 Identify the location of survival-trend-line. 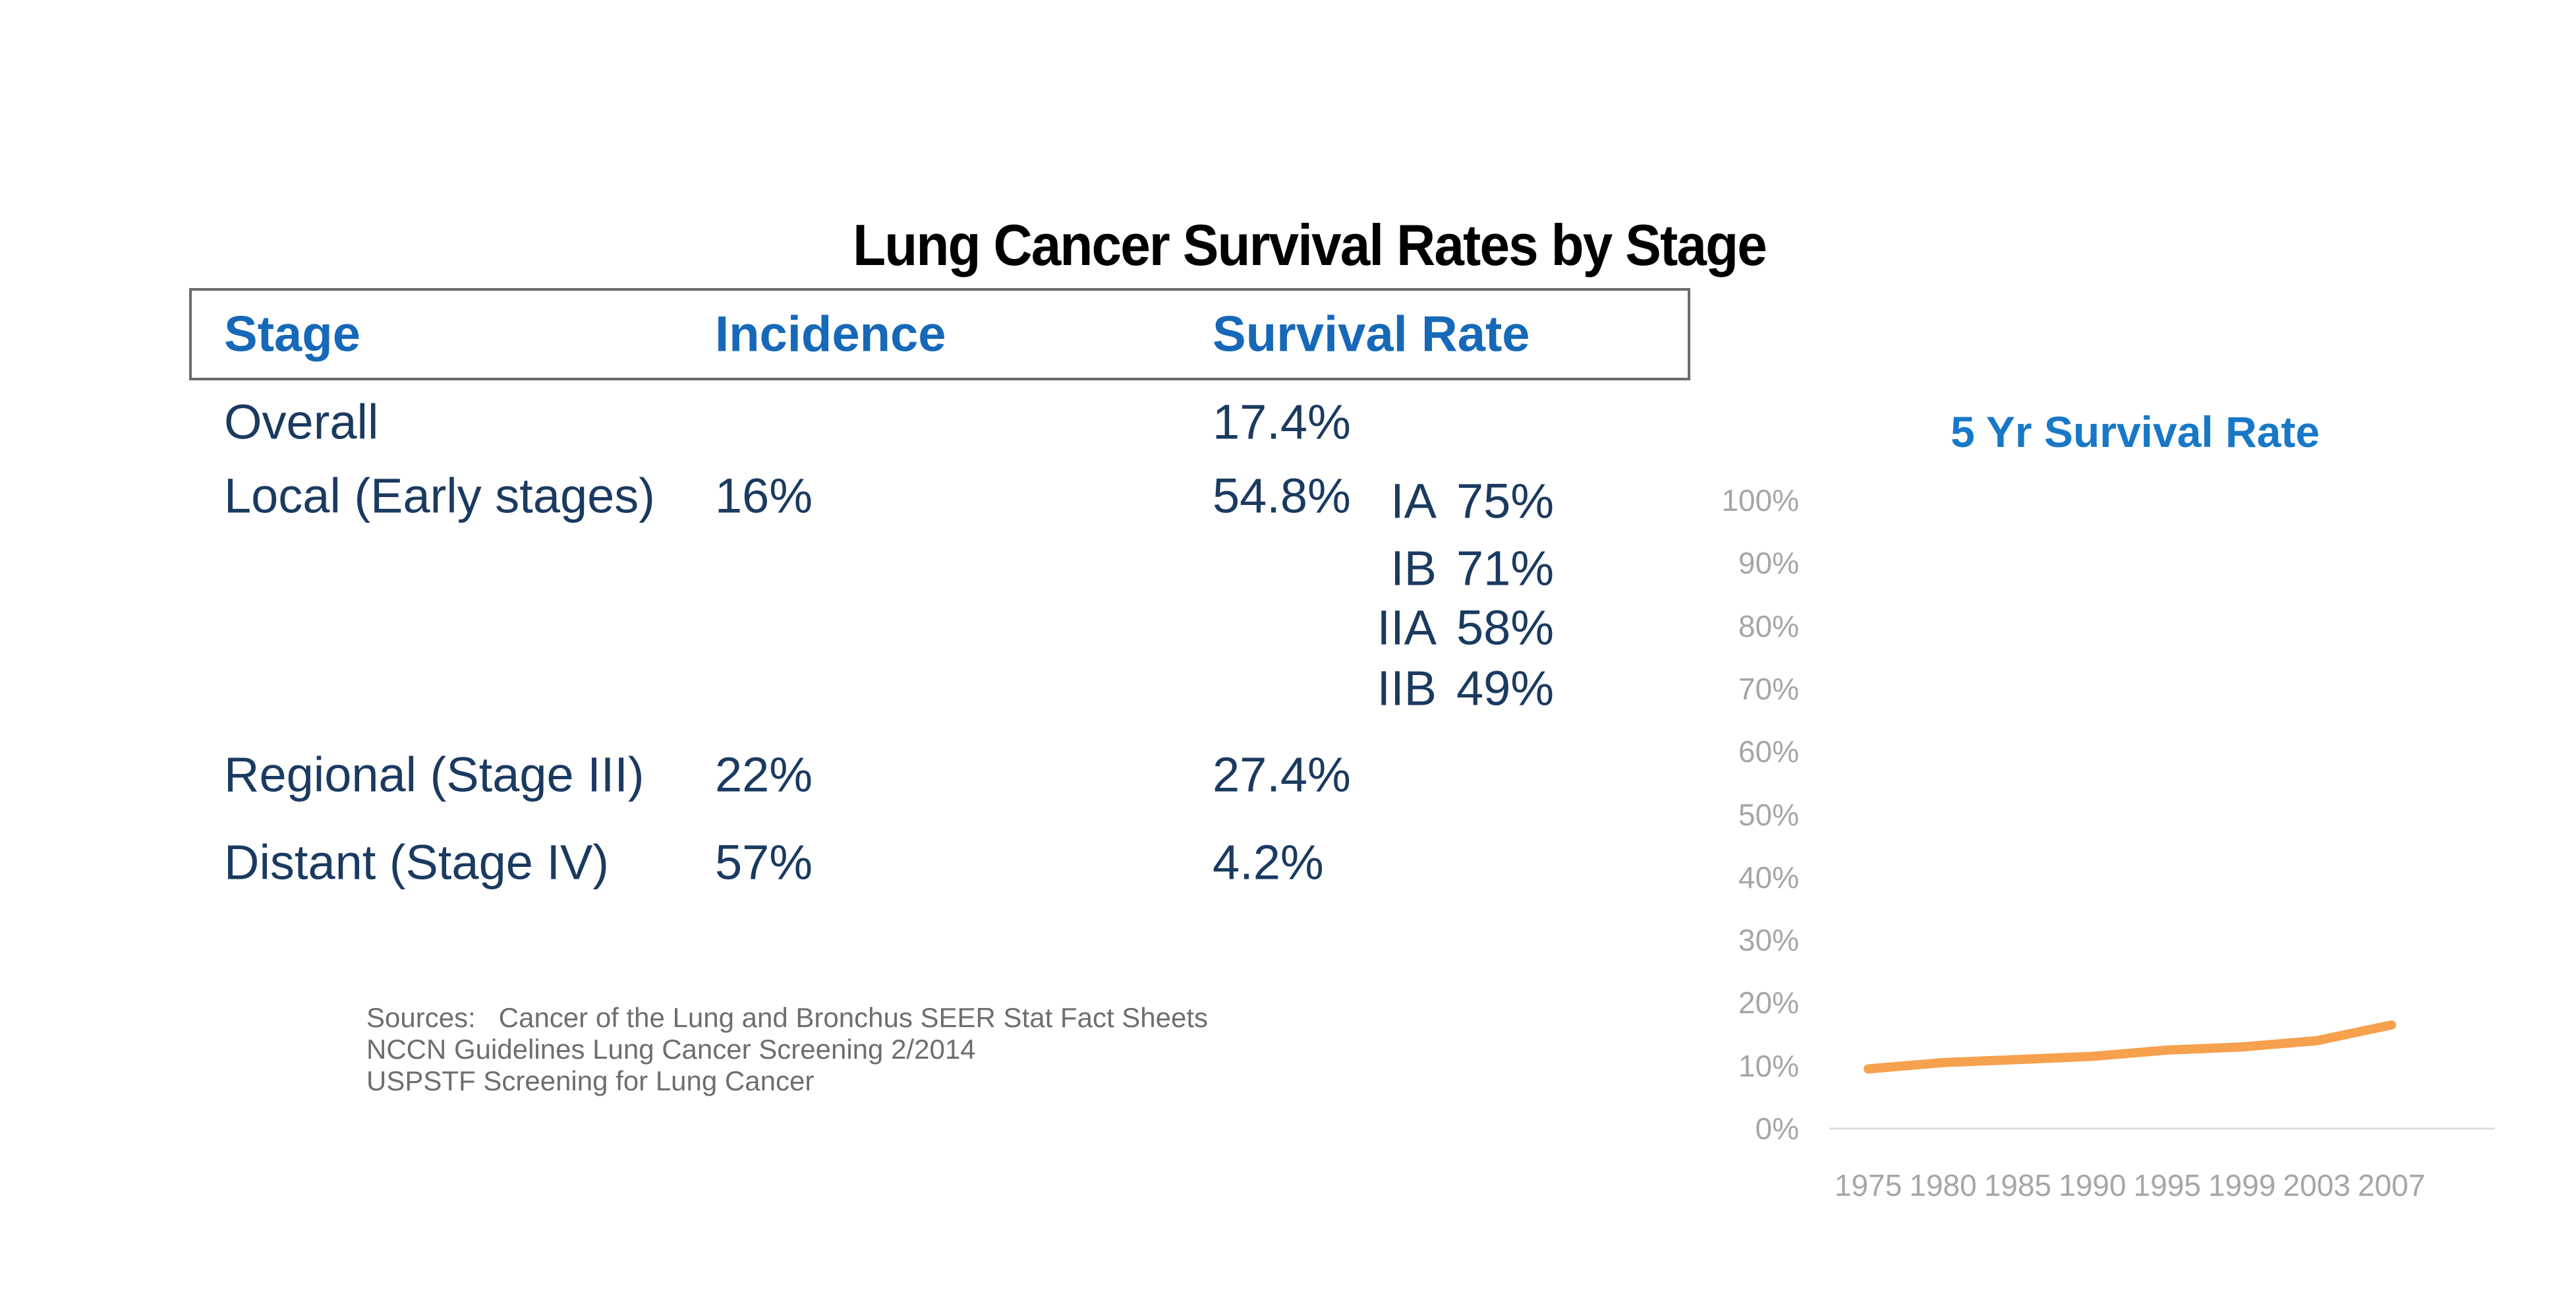
(2130, 1047).